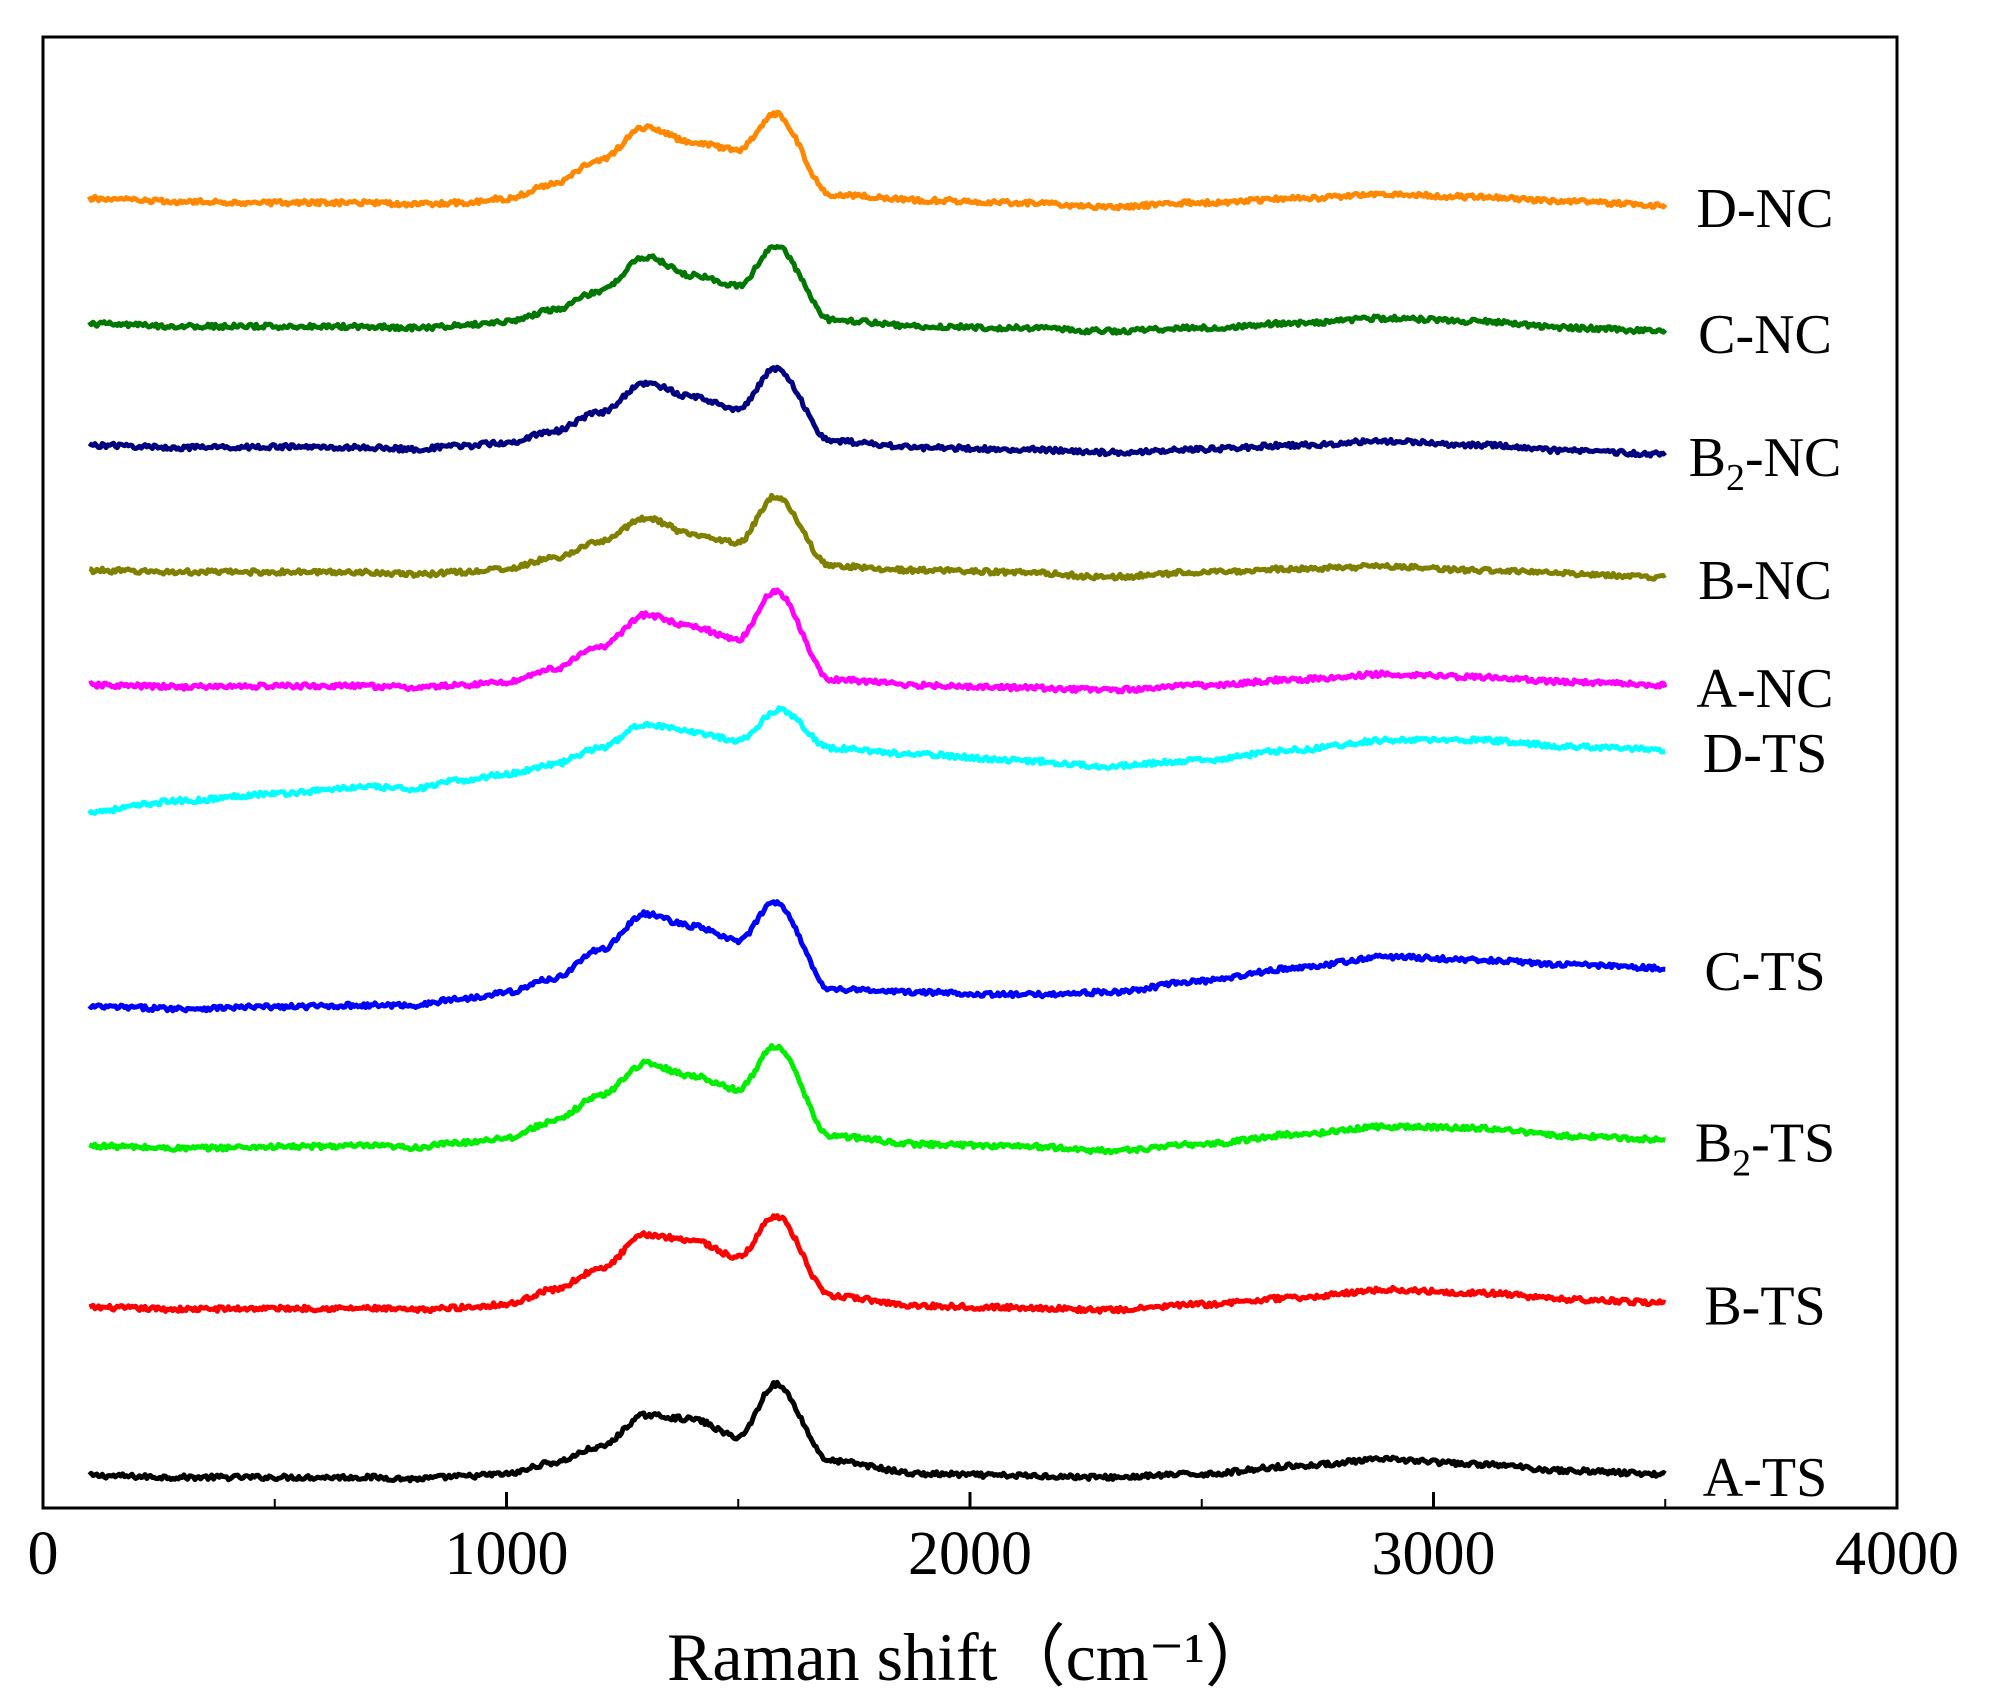  What do you see at coordinates (877, 290) in the screenshot?
I see `series-line-c-nc` at bounding box center [877, 290].